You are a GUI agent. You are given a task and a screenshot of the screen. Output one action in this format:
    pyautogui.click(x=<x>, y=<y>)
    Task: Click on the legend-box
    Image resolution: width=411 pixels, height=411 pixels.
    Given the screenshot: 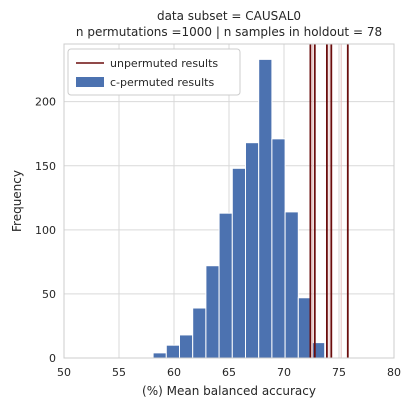 What is the action you would take?
    pyautogui.click(x=154, y=72)
    